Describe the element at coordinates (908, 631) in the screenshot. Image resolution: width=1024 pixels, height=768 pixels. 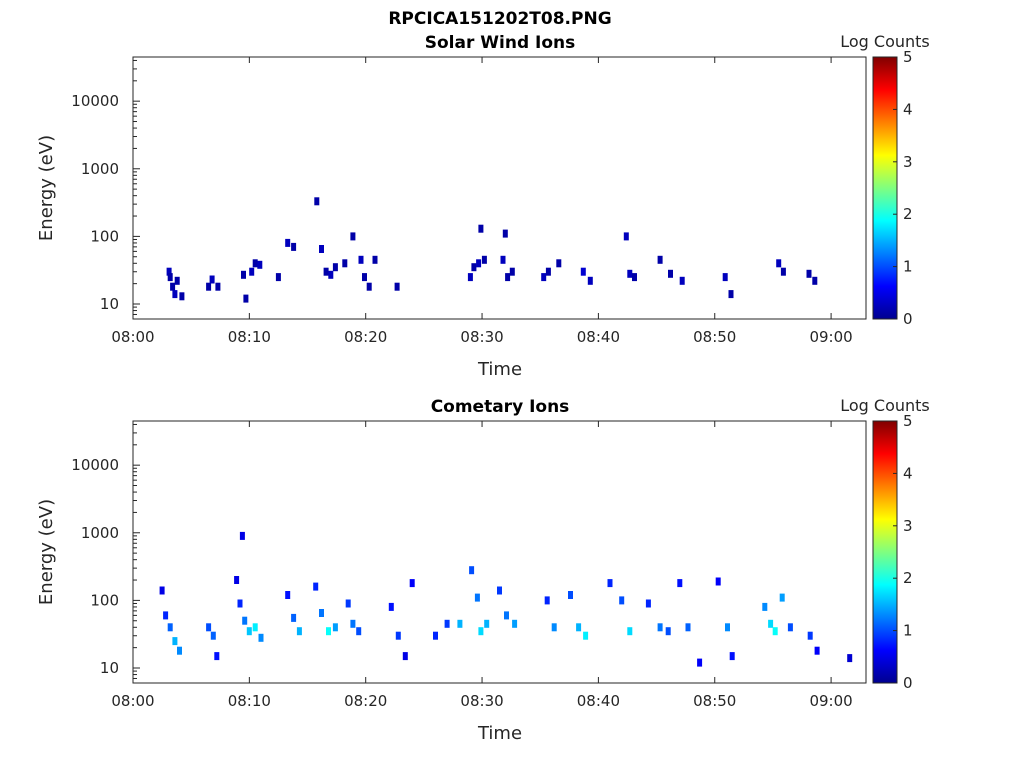
I see `colorbar-tick-label: 1` at that location.